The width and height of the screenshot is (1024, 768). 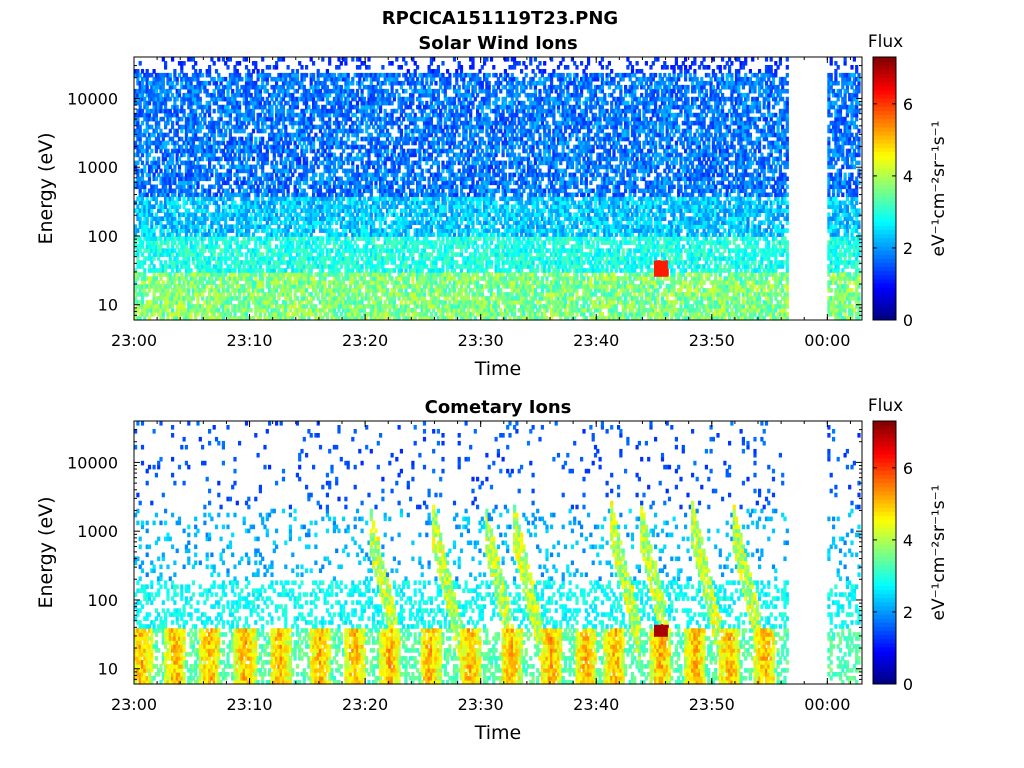 I want to click on figure-title: RPCICA151119T23.PNG, so click(x=500, y=18).